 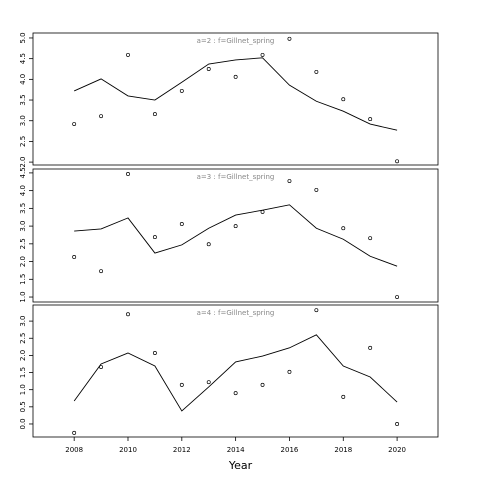 What do you see at coordinates (236, 450) in the screenshot?
I see `x-tick-label: 2014` at bounding box center [236, 450].